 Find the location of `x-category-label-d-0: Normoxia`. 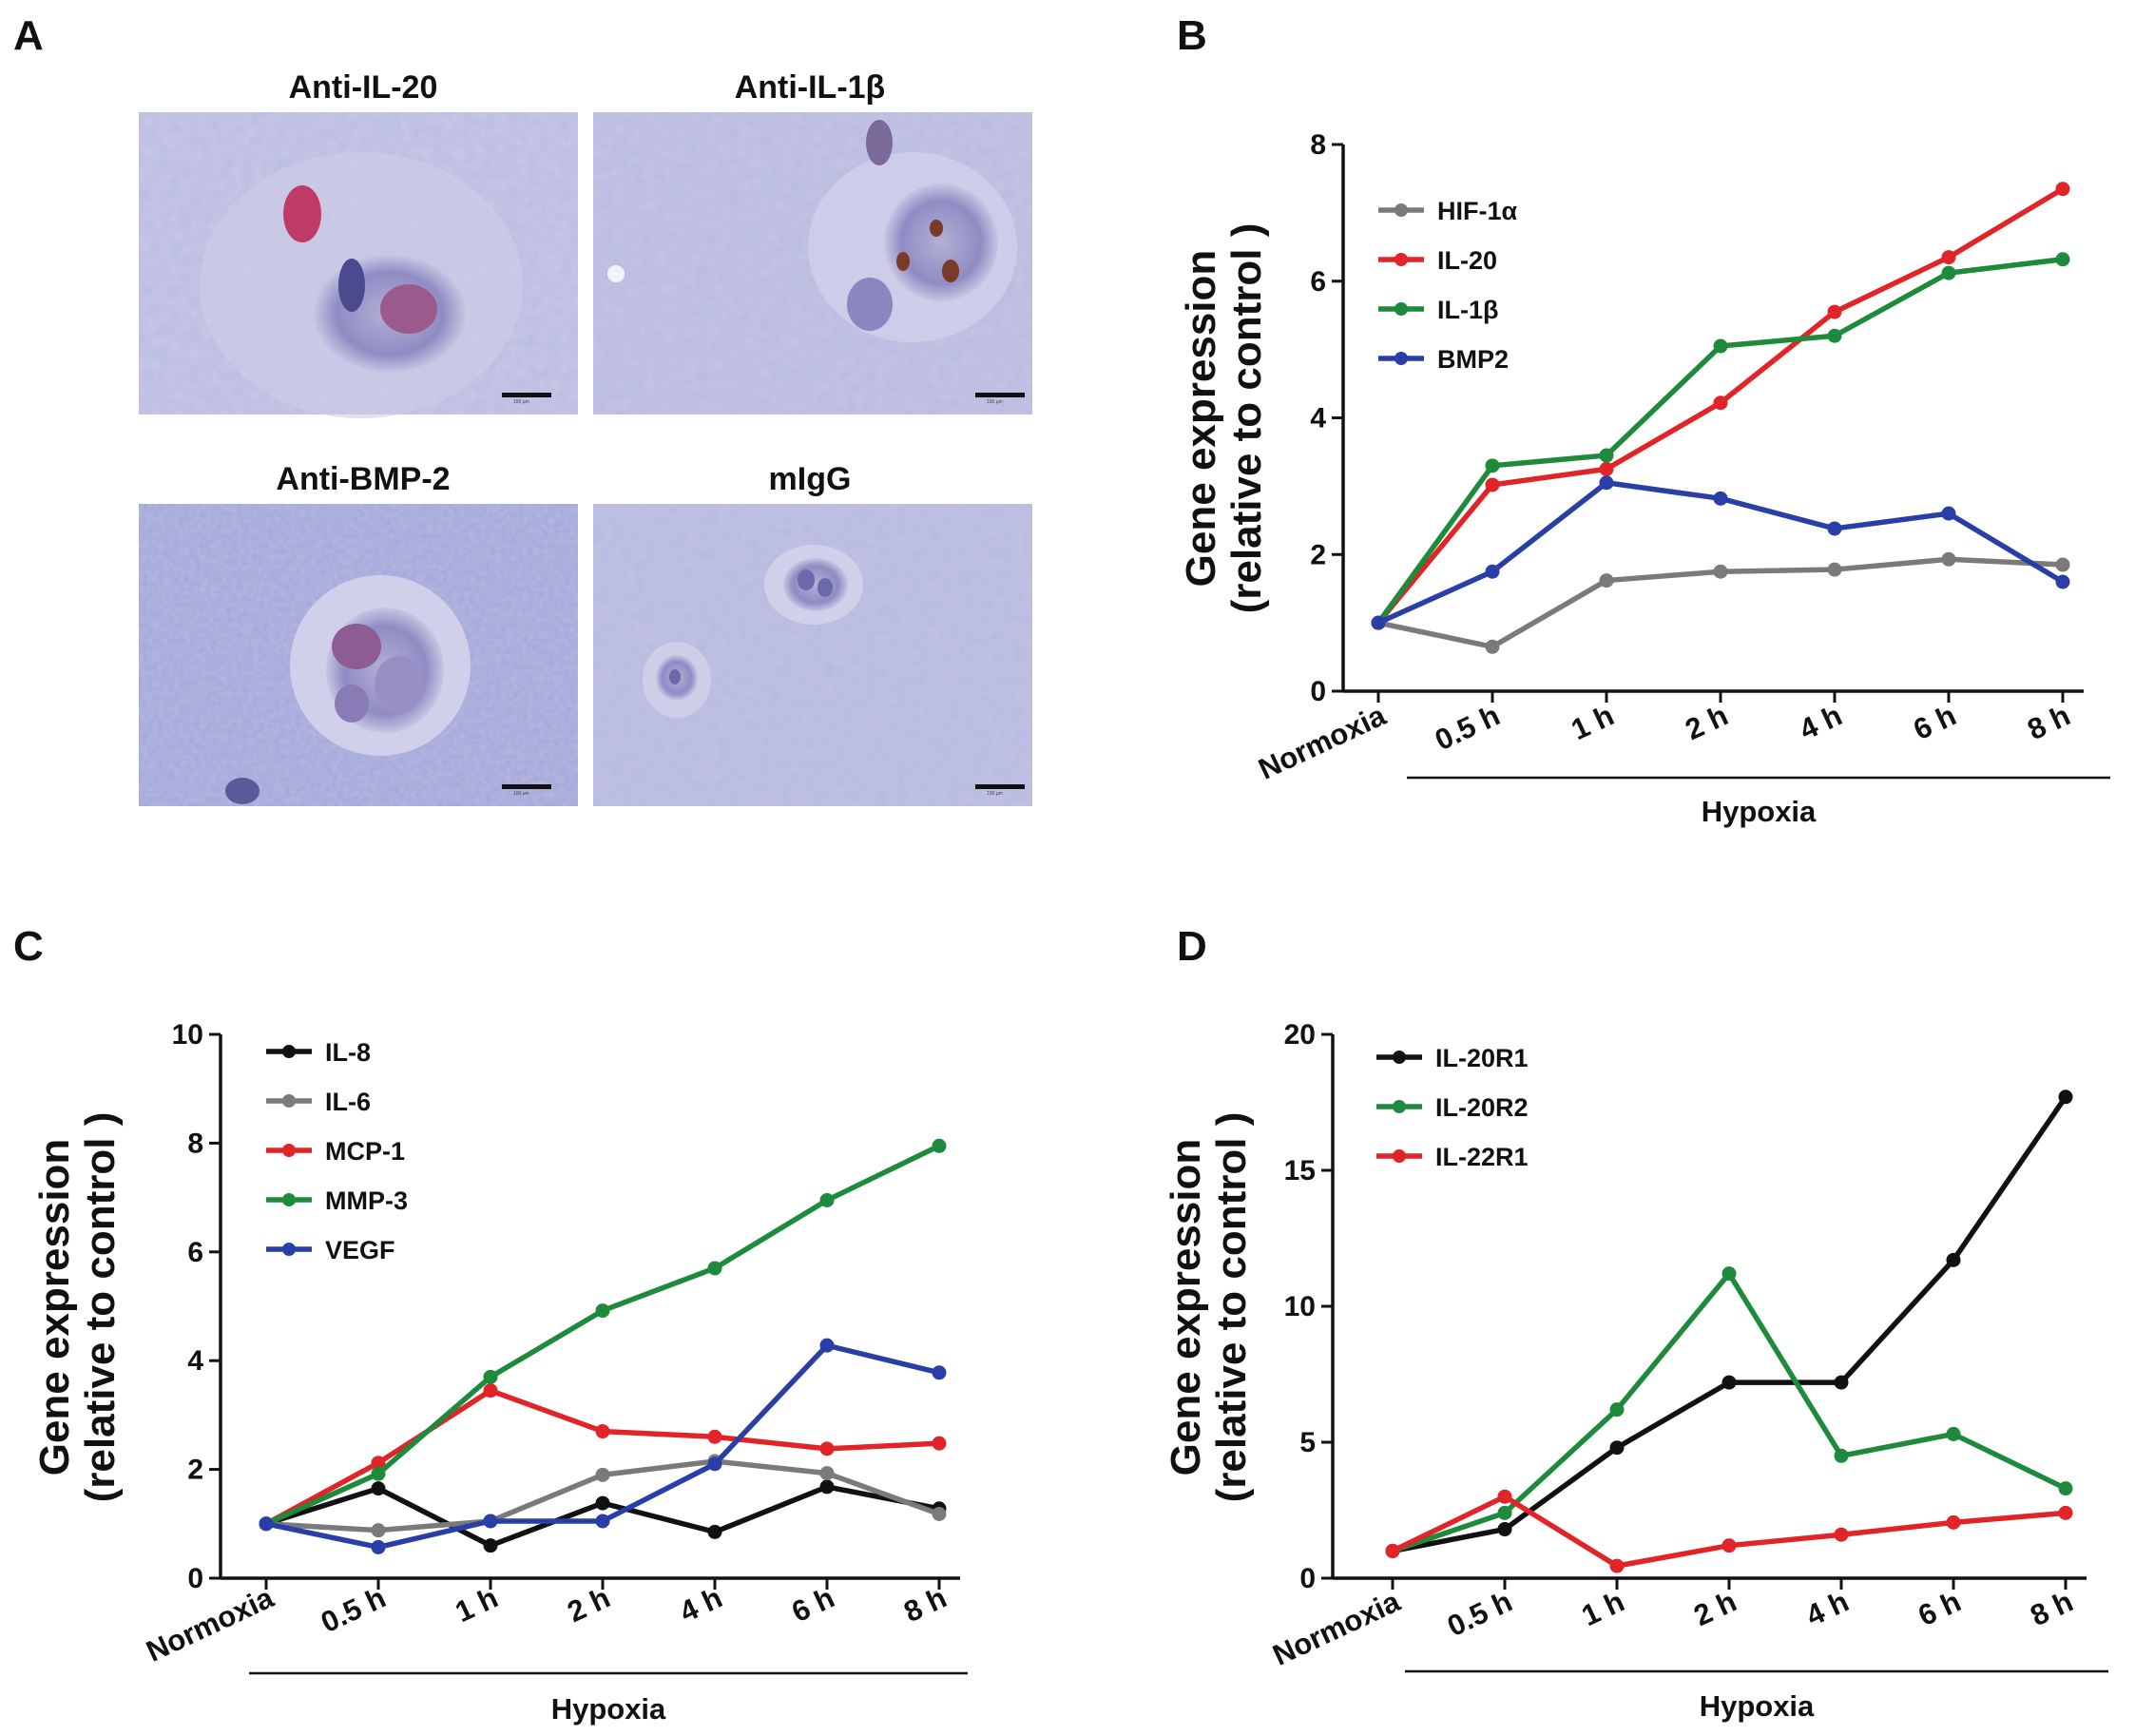

x-category-label-d-0: Normoxia is located at coordinates (1337, 1628).